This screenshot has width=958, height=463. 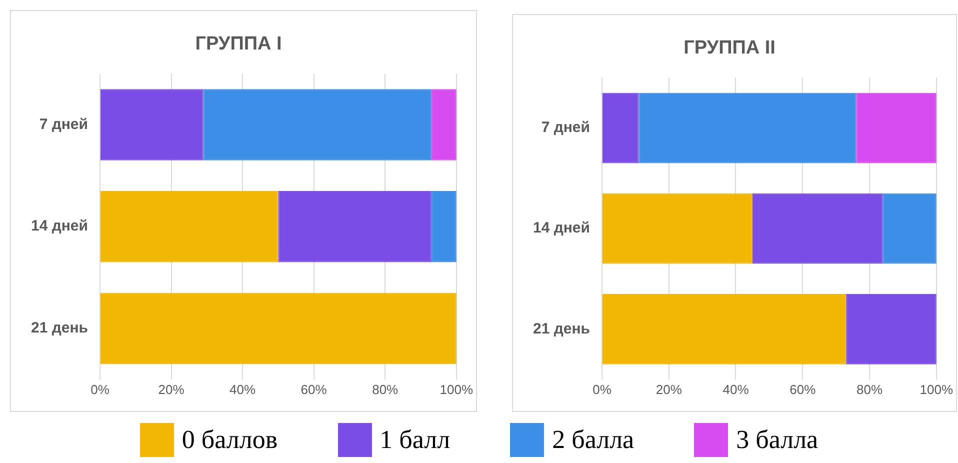 I want to click on chart-title: ГРУППА II, so click(x=730, y=48).